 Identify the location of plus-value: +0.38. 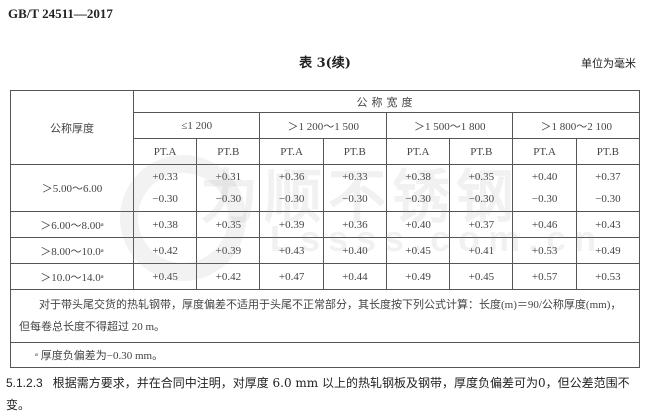
(418, 177).